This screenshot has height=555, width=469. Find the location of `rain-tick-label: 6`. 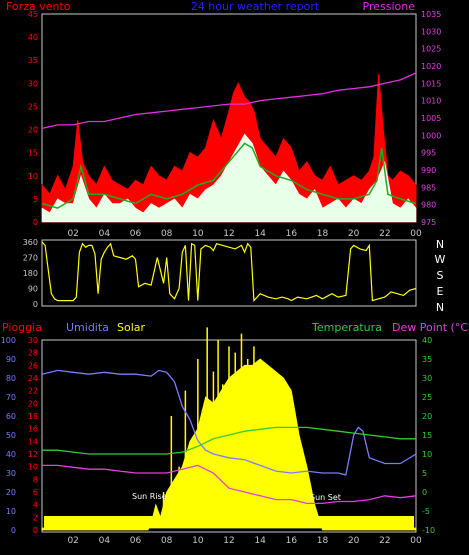

rain-tick-label: 6 is located at coordinates (35, 492).